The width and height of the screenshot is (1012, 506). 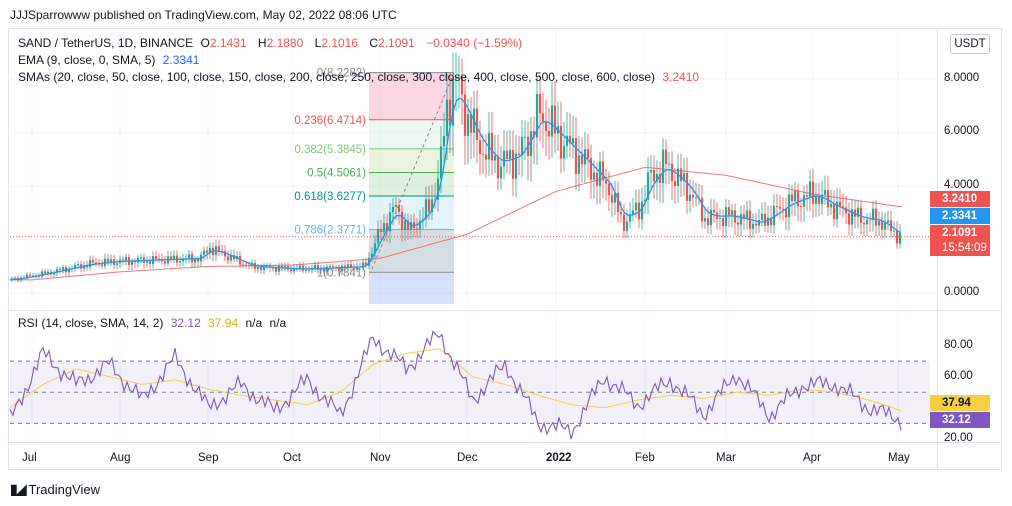 I want to click on symbol-label: SAND / TetherUS, 1D, BINANCE, so click(x=106, y=43).